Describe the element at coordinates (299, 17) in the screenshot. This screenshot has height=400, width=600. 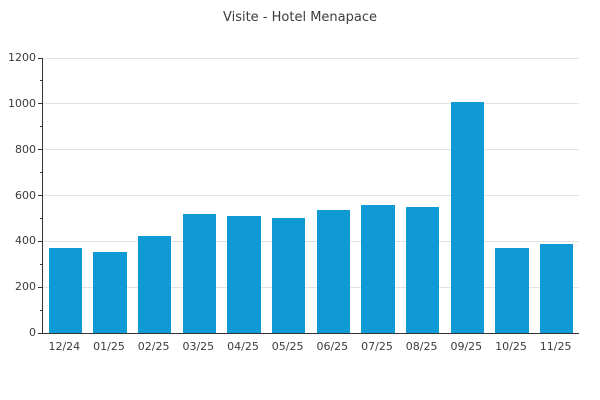
I see `chart-title: Visite - Hotel Menapace` at that location.